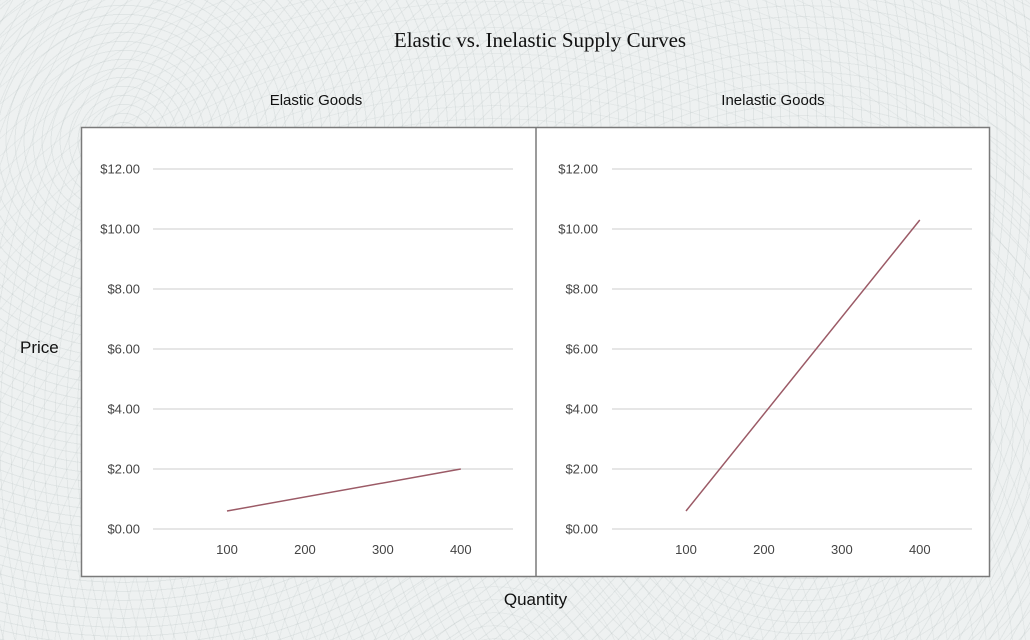 The height and width of the screenshot is (640, 1030). What do you see at coordinates (316, 100) in the screenshot?
I see `panel-title-elastic: Elastic Goods` at bounding box center [316, 100].